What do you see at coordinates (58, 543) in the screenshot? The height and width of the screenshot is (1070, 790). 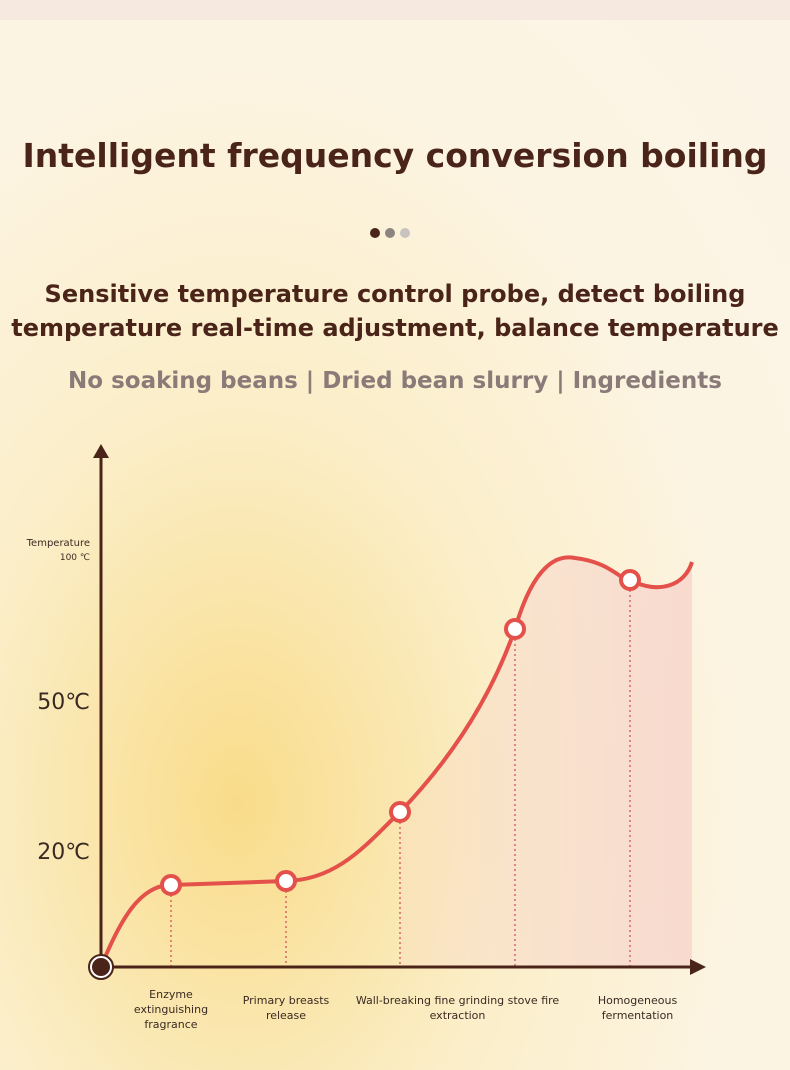 I see `axis-title: Temperature` at bounding box center [58, 543].